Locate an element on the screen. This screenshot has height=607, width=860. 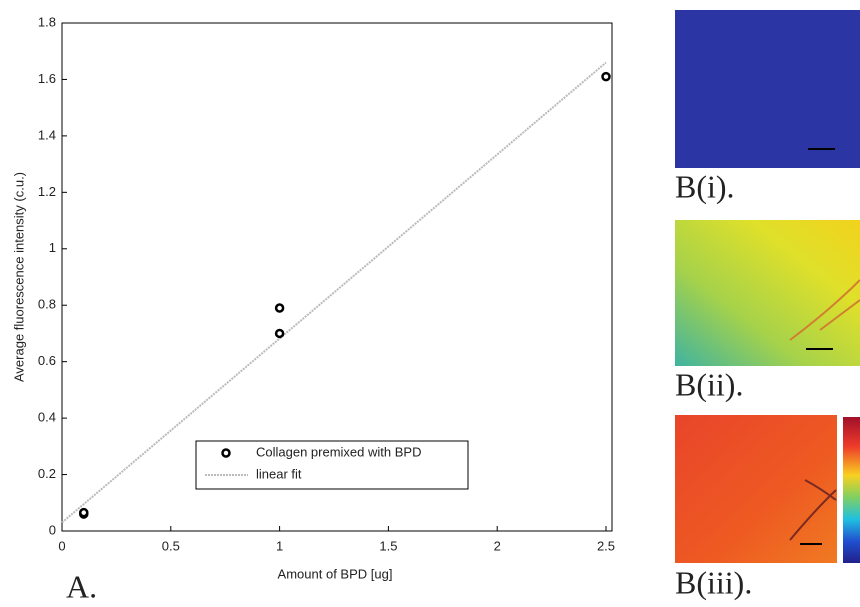
image-b-ii is located at coordinates (767, 293).